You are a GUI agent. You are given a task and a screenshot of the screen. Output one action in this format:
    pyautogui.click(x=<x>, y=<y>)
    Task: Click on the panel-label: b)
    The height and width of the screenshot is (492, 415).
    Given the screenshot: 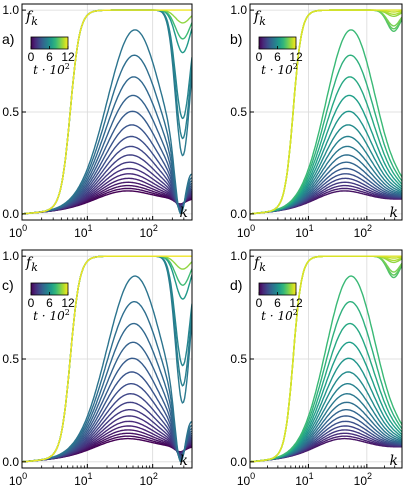 What is the action you would take?
    pyautogui.click(x=236, y=39)
    